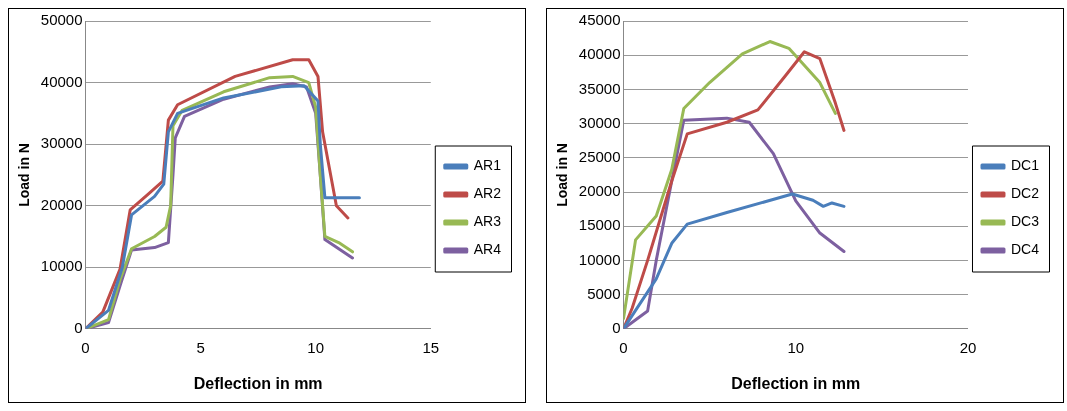  Describe the element at coordinates (599, 156) in the screenshot. I see `y-tick-label: 25000` at that location.